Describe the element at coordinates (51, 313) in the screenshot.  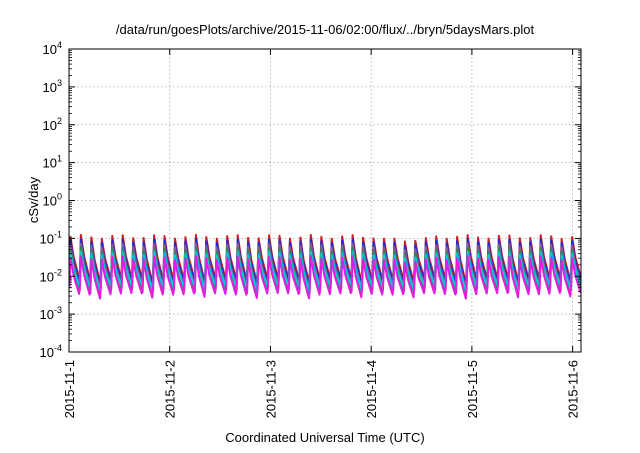
I see `y-tick-label: 10⁻³` at that location.